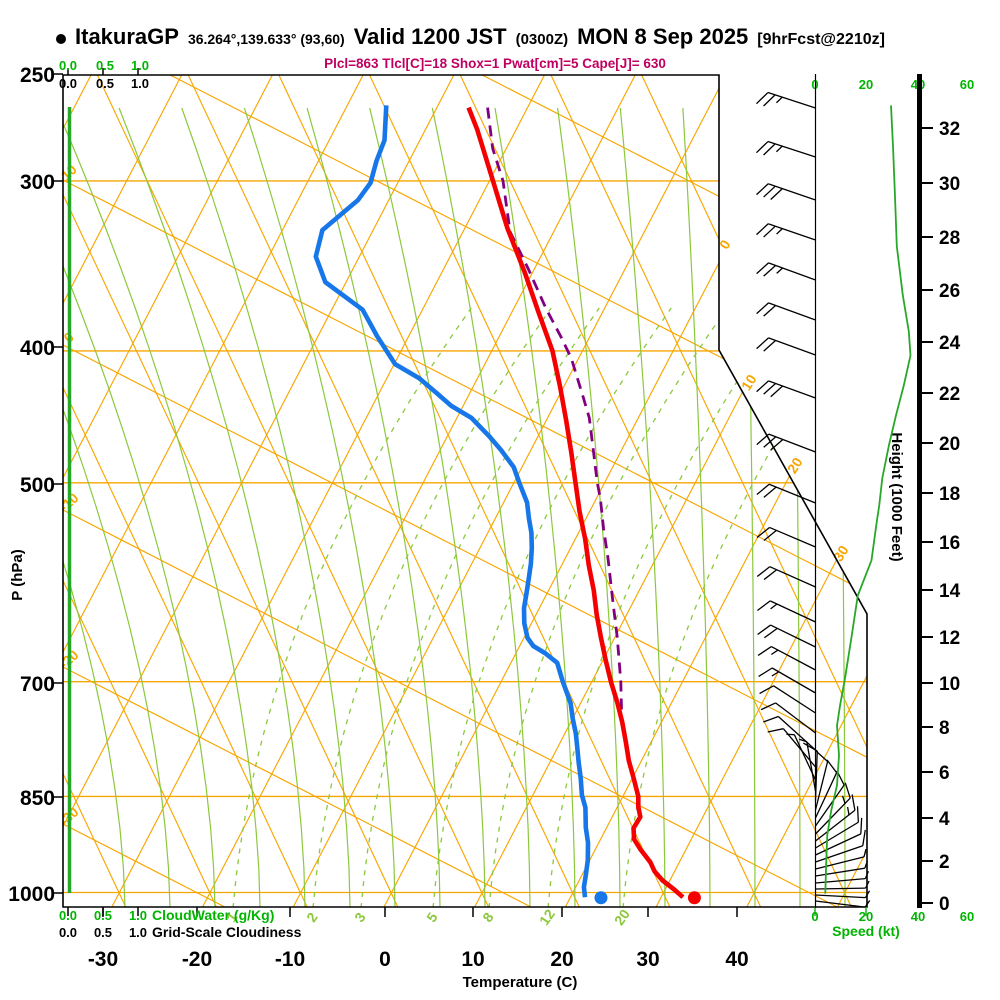  Describe the element at coordinates (37, 485) in the screenshot. I see `svg-text: 500` at that location.